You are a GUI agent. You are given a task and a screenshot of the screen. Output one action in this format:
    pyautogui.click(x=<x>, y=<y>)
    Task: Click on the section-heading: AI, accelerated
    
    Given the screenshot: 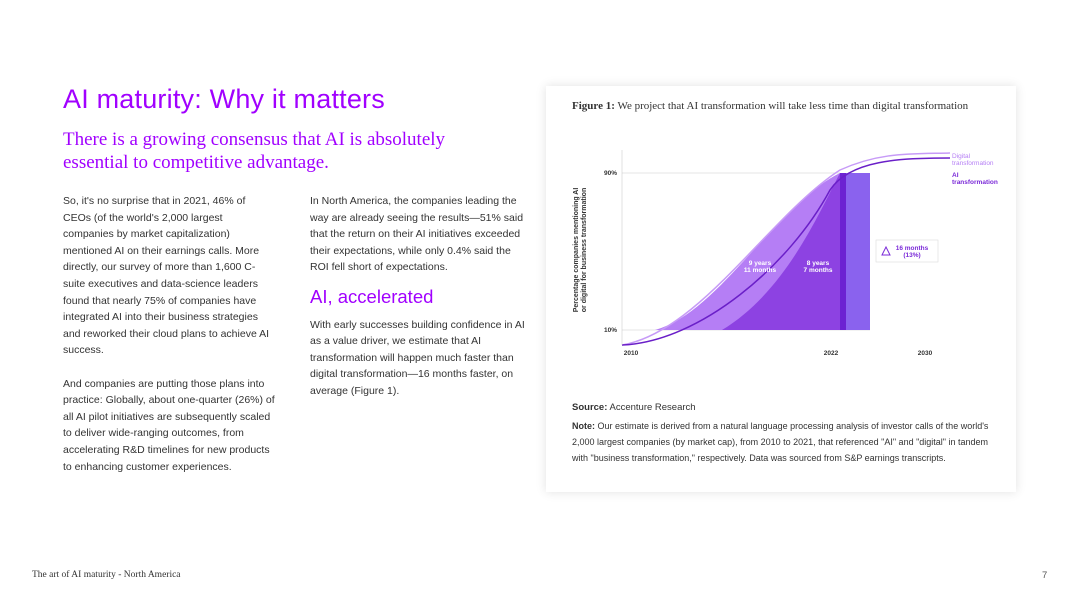 What is the action you would take?
    pyautogui.click(x=372, y=296)
    